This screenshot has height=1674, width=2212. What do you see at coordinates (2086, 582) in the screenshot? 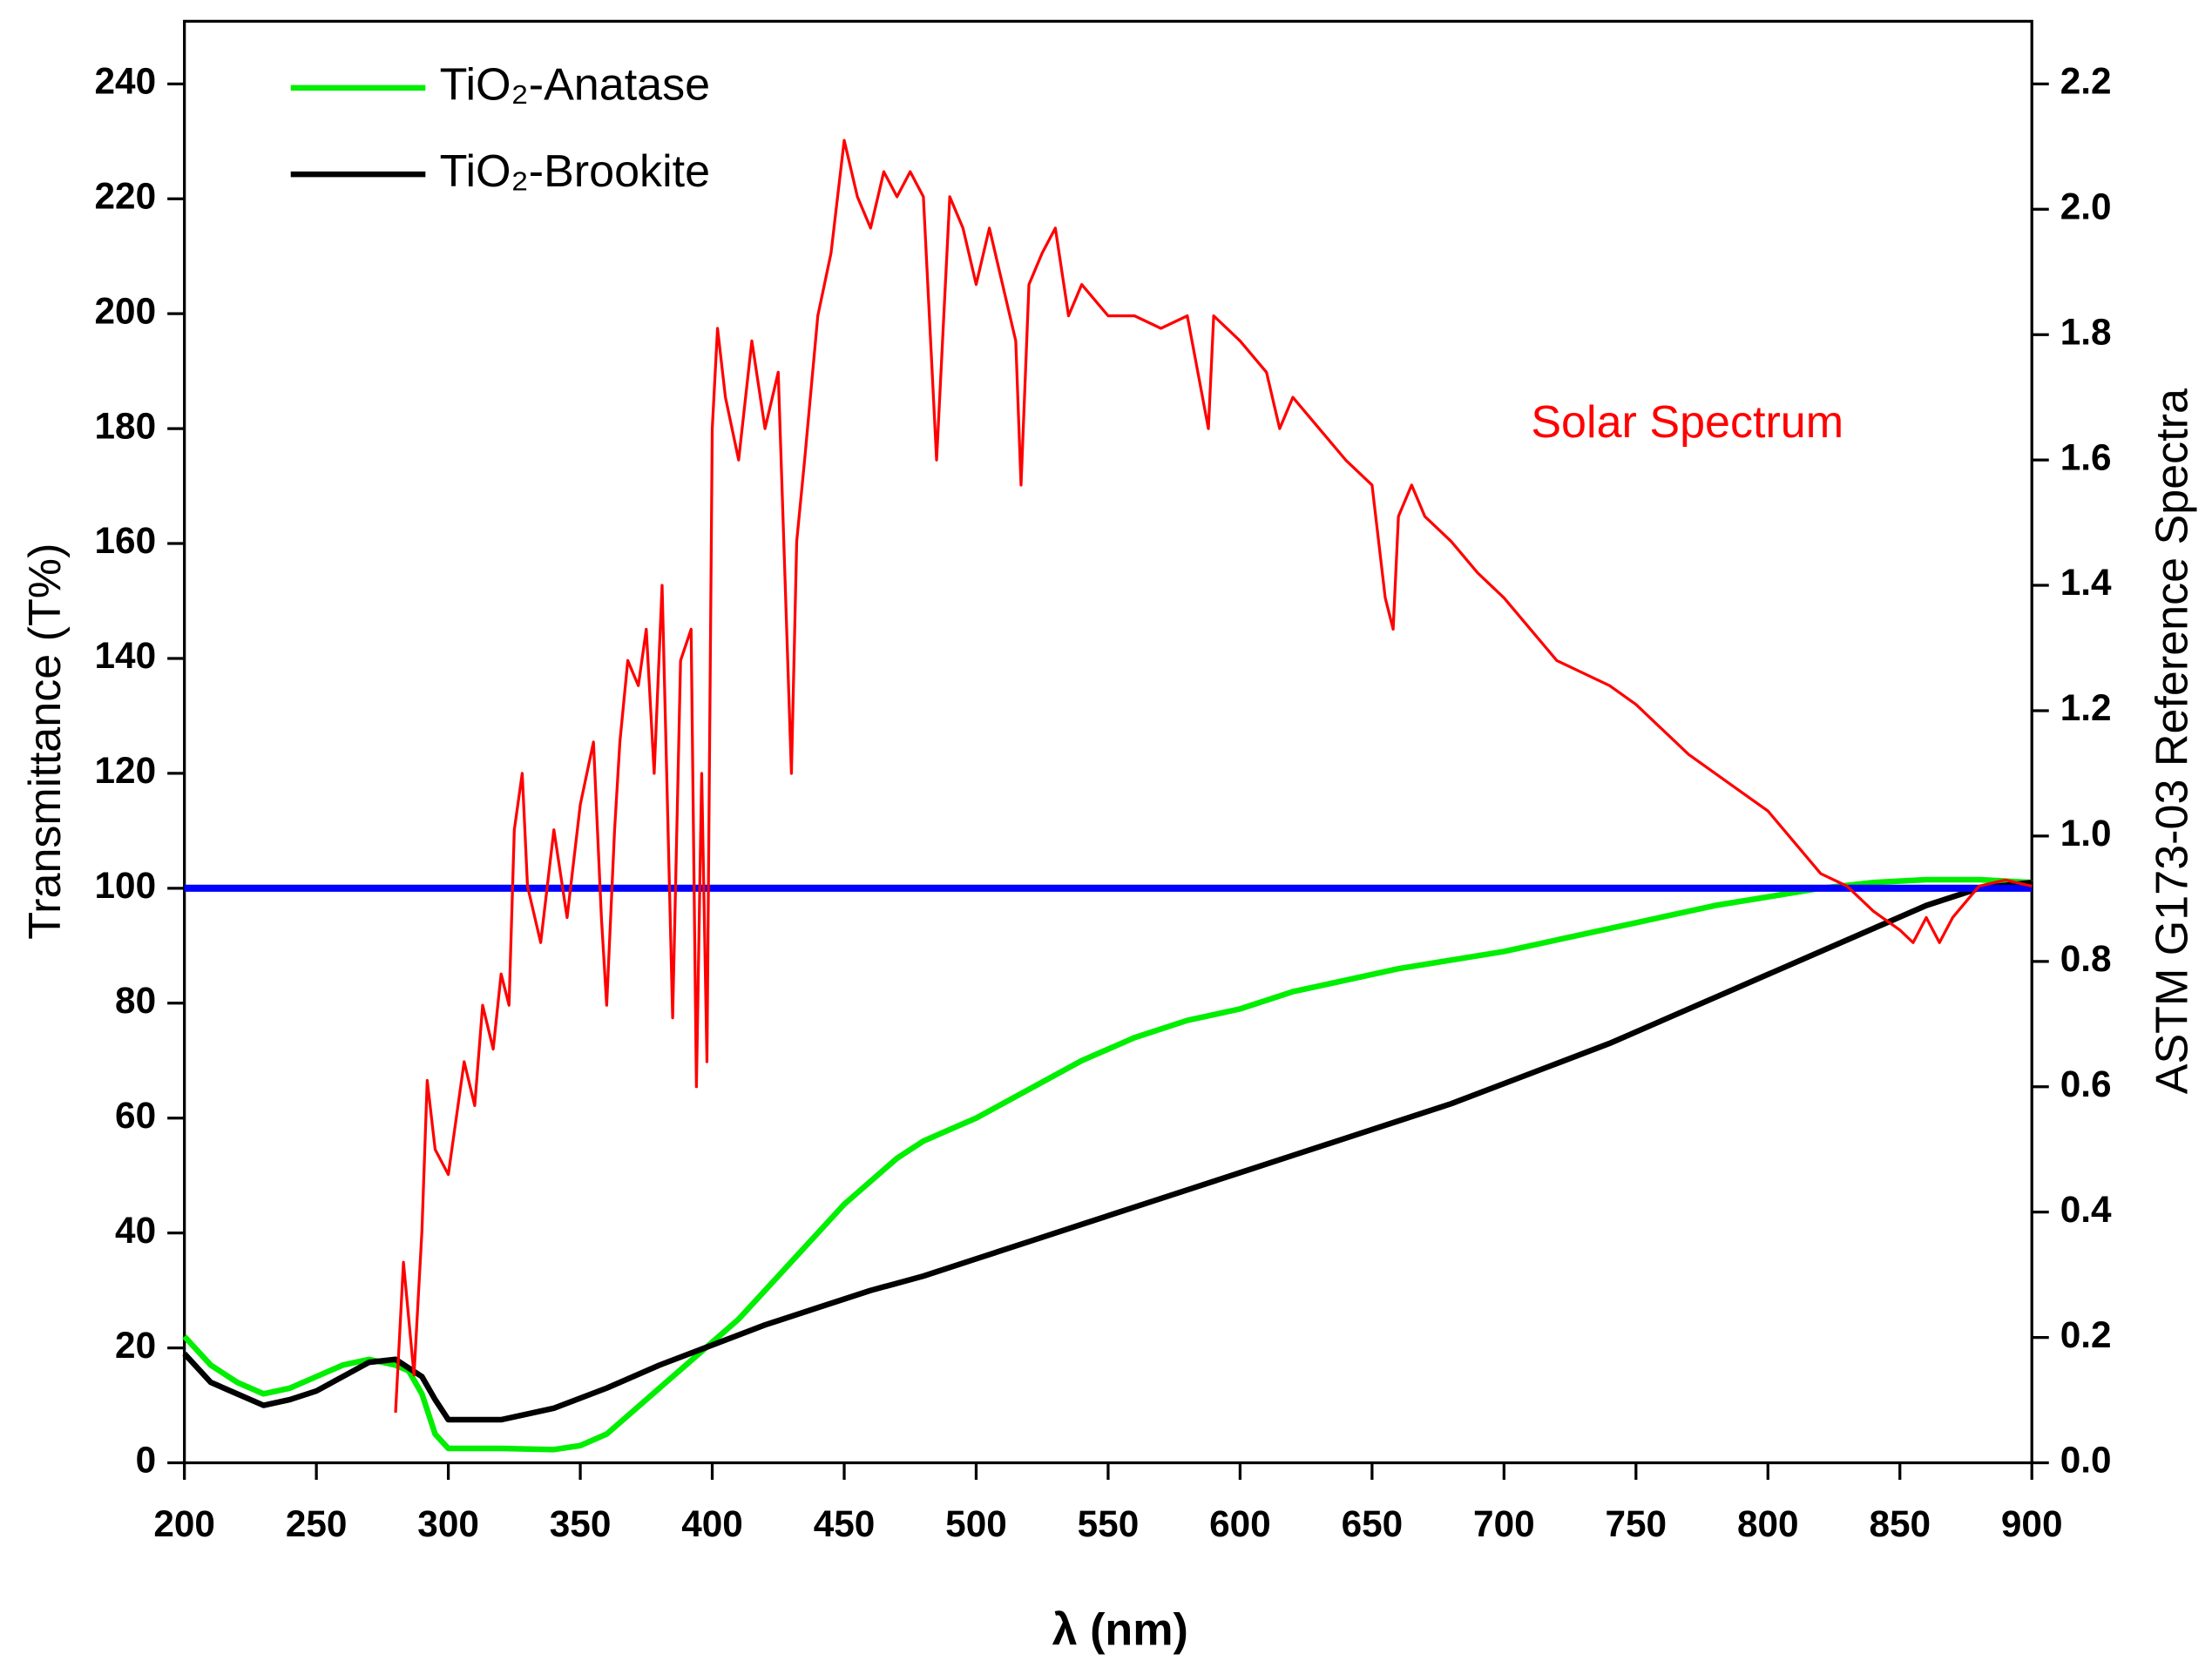
I see `y2-tick-label: 1.4` at bounding box center [2086, 582].